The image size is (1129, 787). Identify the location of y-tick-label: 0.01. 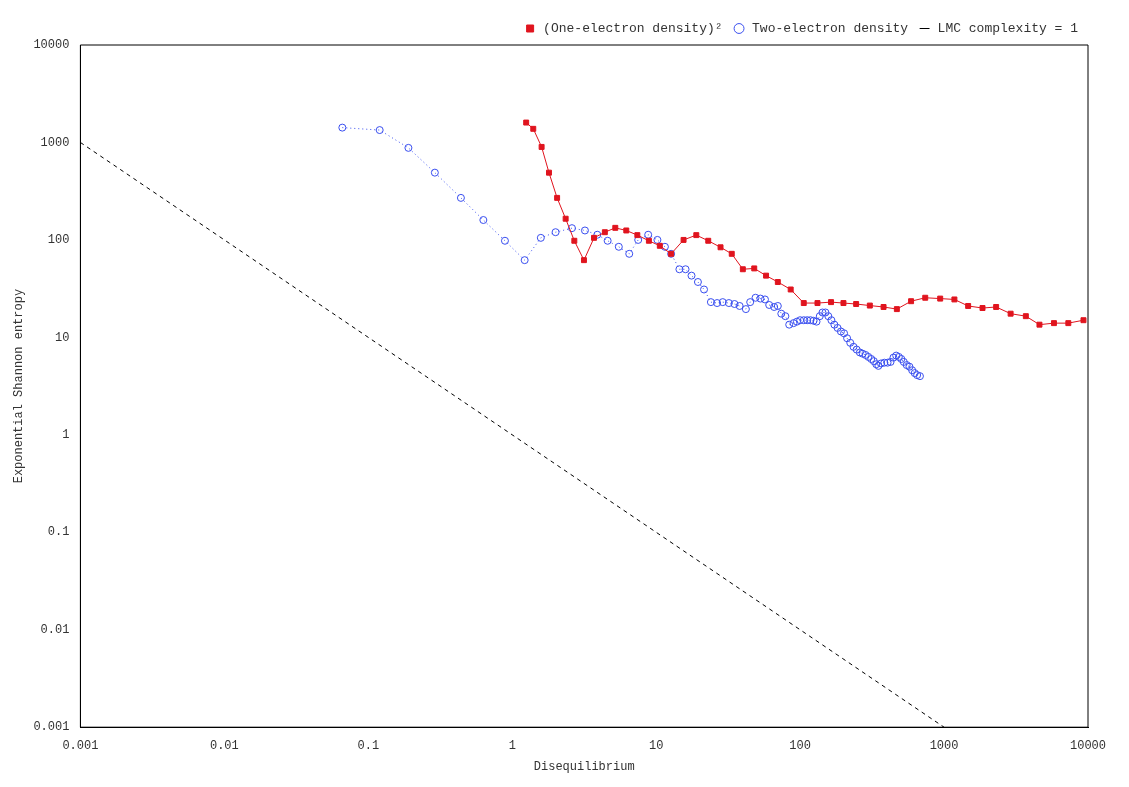
(55, 629).